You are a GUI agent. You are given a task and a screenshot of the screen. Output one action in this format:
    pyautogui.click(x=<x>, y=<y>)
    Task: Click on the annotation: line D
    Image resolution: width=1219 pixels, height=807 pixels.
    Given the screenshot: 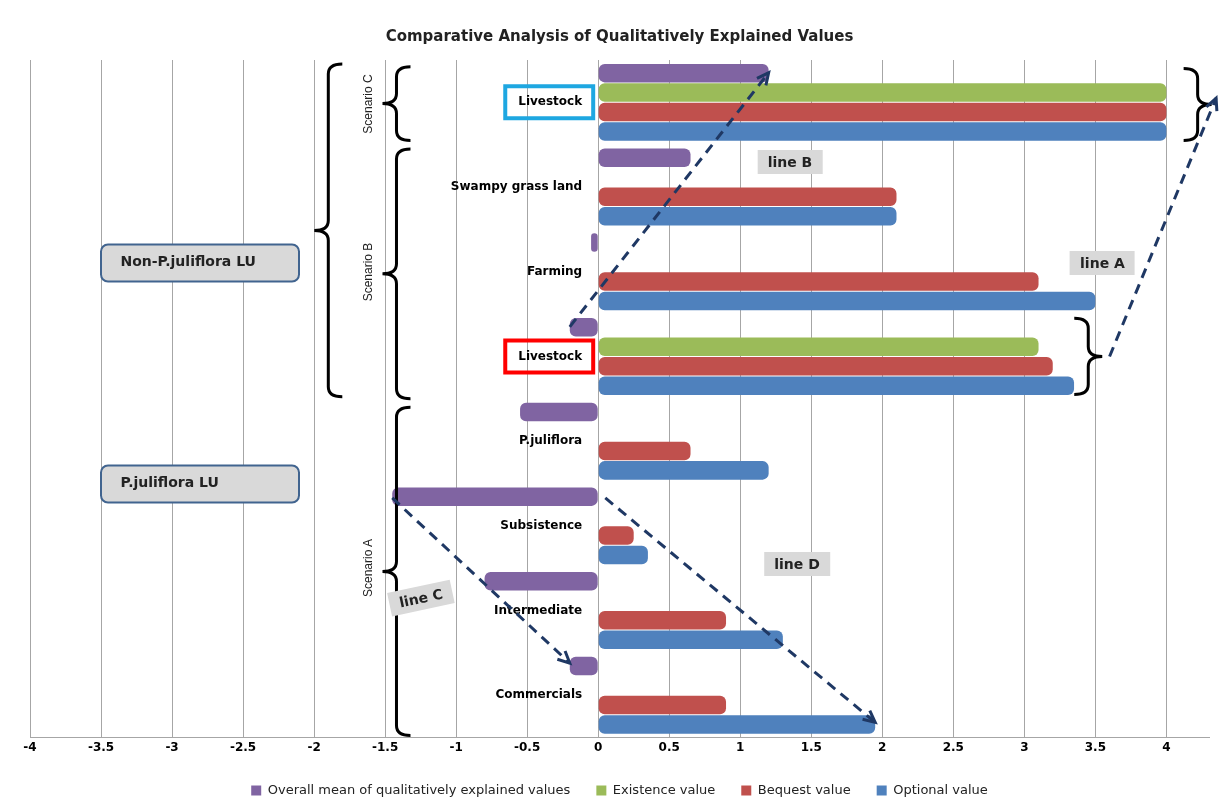 What is the action you would take?
    pyautogui.click(x=797, y=563)
    